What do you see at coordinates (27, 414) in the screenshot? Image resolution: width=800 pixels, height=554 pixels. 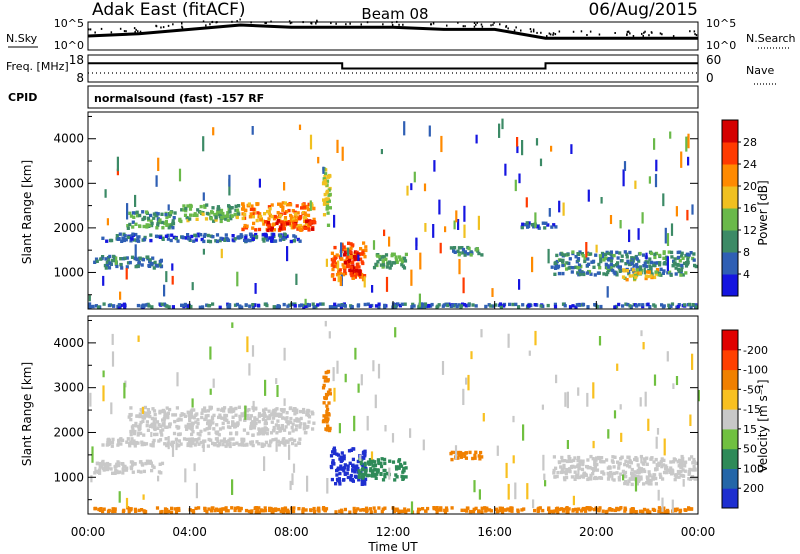 I see `velocity-y-axis-title: Slant Range [km]` at bounding box center [27, 414].